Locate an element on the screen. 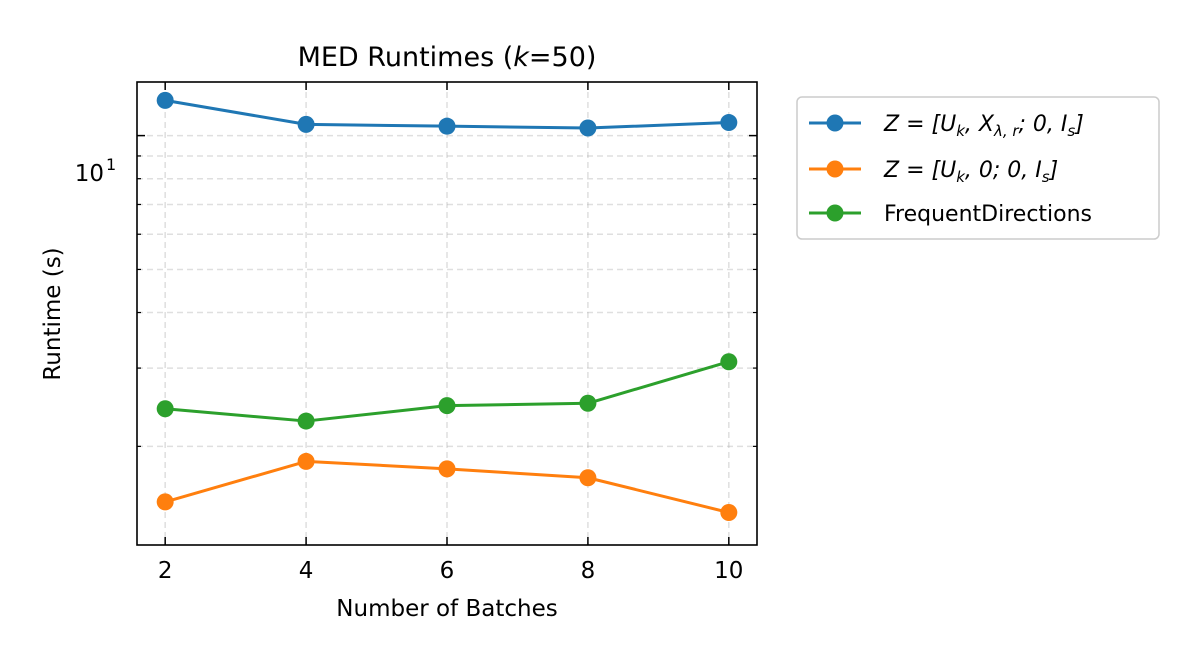 The width and height of the screenshot is (1198, 662). x-tick-label: 10 is located at coordinates (728, 571).